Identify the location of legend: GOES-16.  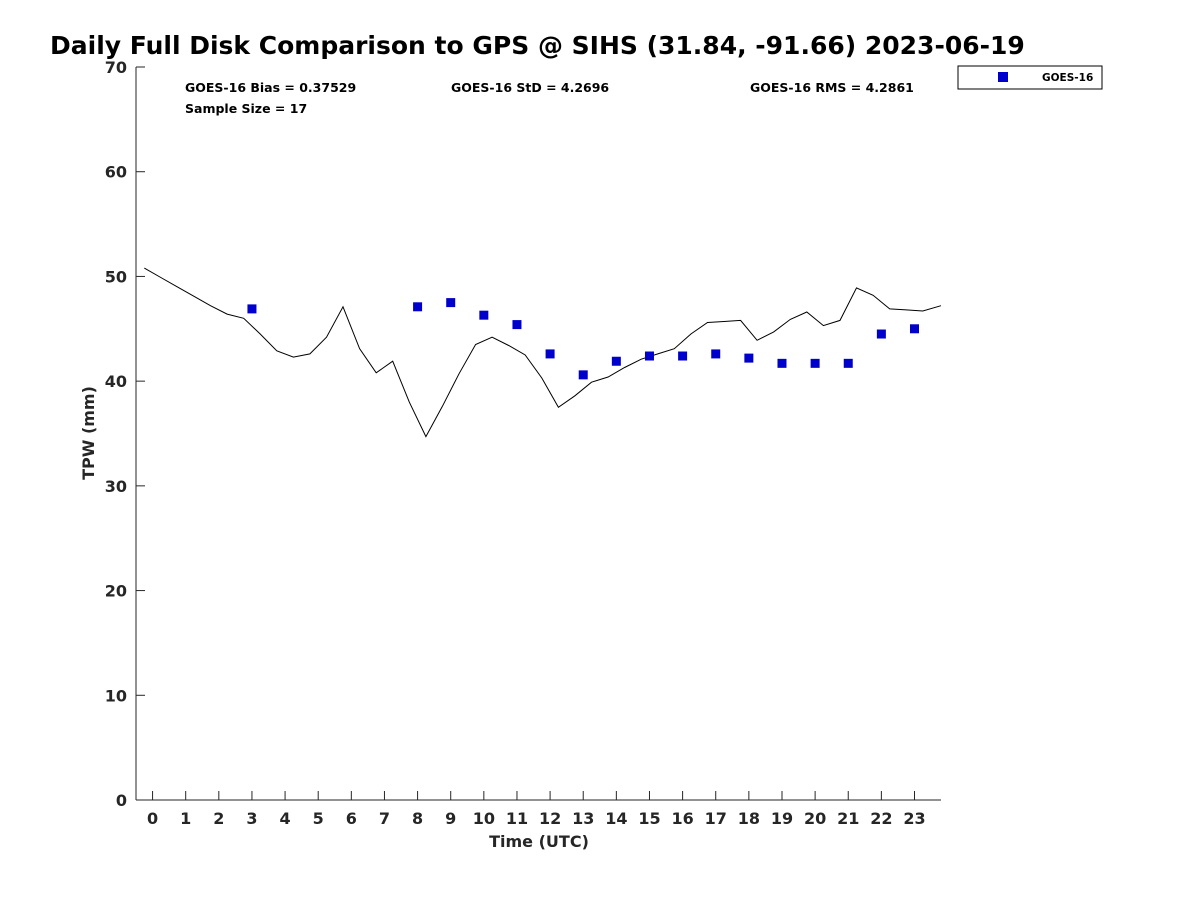
(1030, 77).